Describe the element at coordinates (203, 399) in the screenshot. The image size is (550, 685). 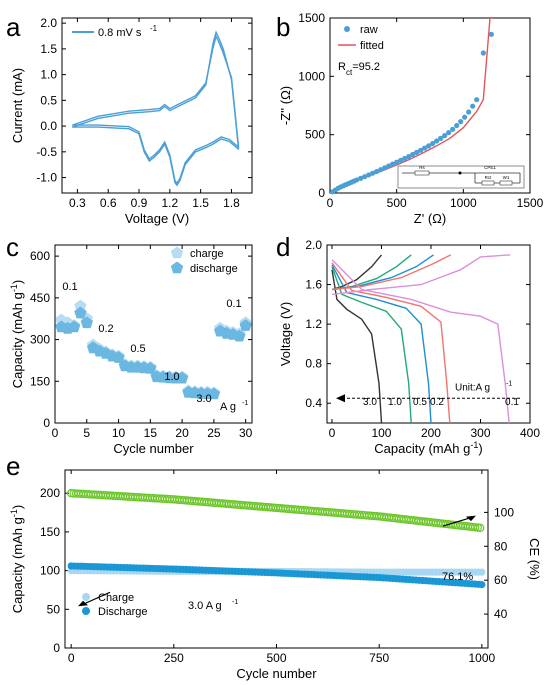
I see `rate-label: 3.0` at that location.